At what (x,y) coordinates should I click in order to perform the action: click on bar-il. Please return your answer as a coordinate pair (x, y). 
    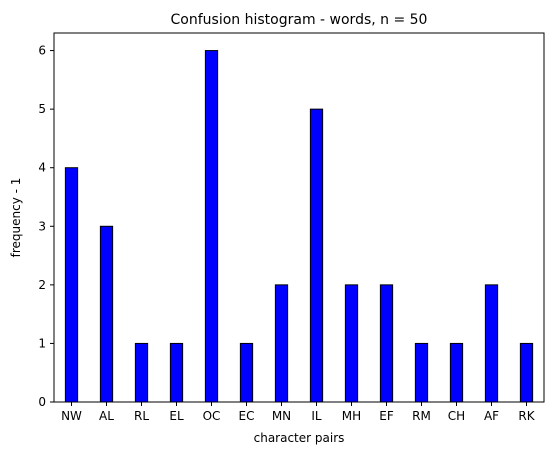
    Looking at the image, I should click on (316, 255).